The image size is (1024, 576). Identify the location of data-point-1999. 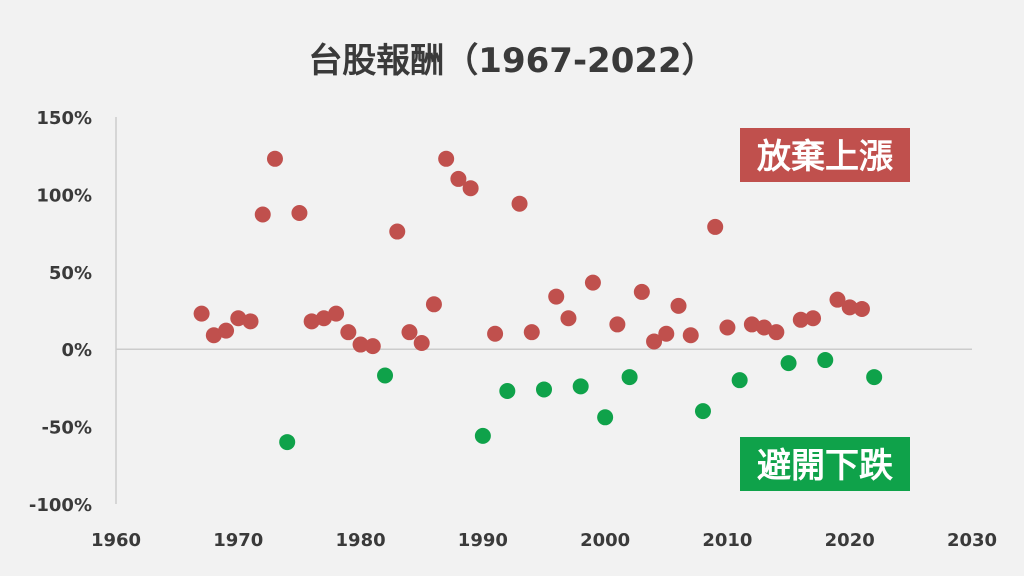
(592, 282).